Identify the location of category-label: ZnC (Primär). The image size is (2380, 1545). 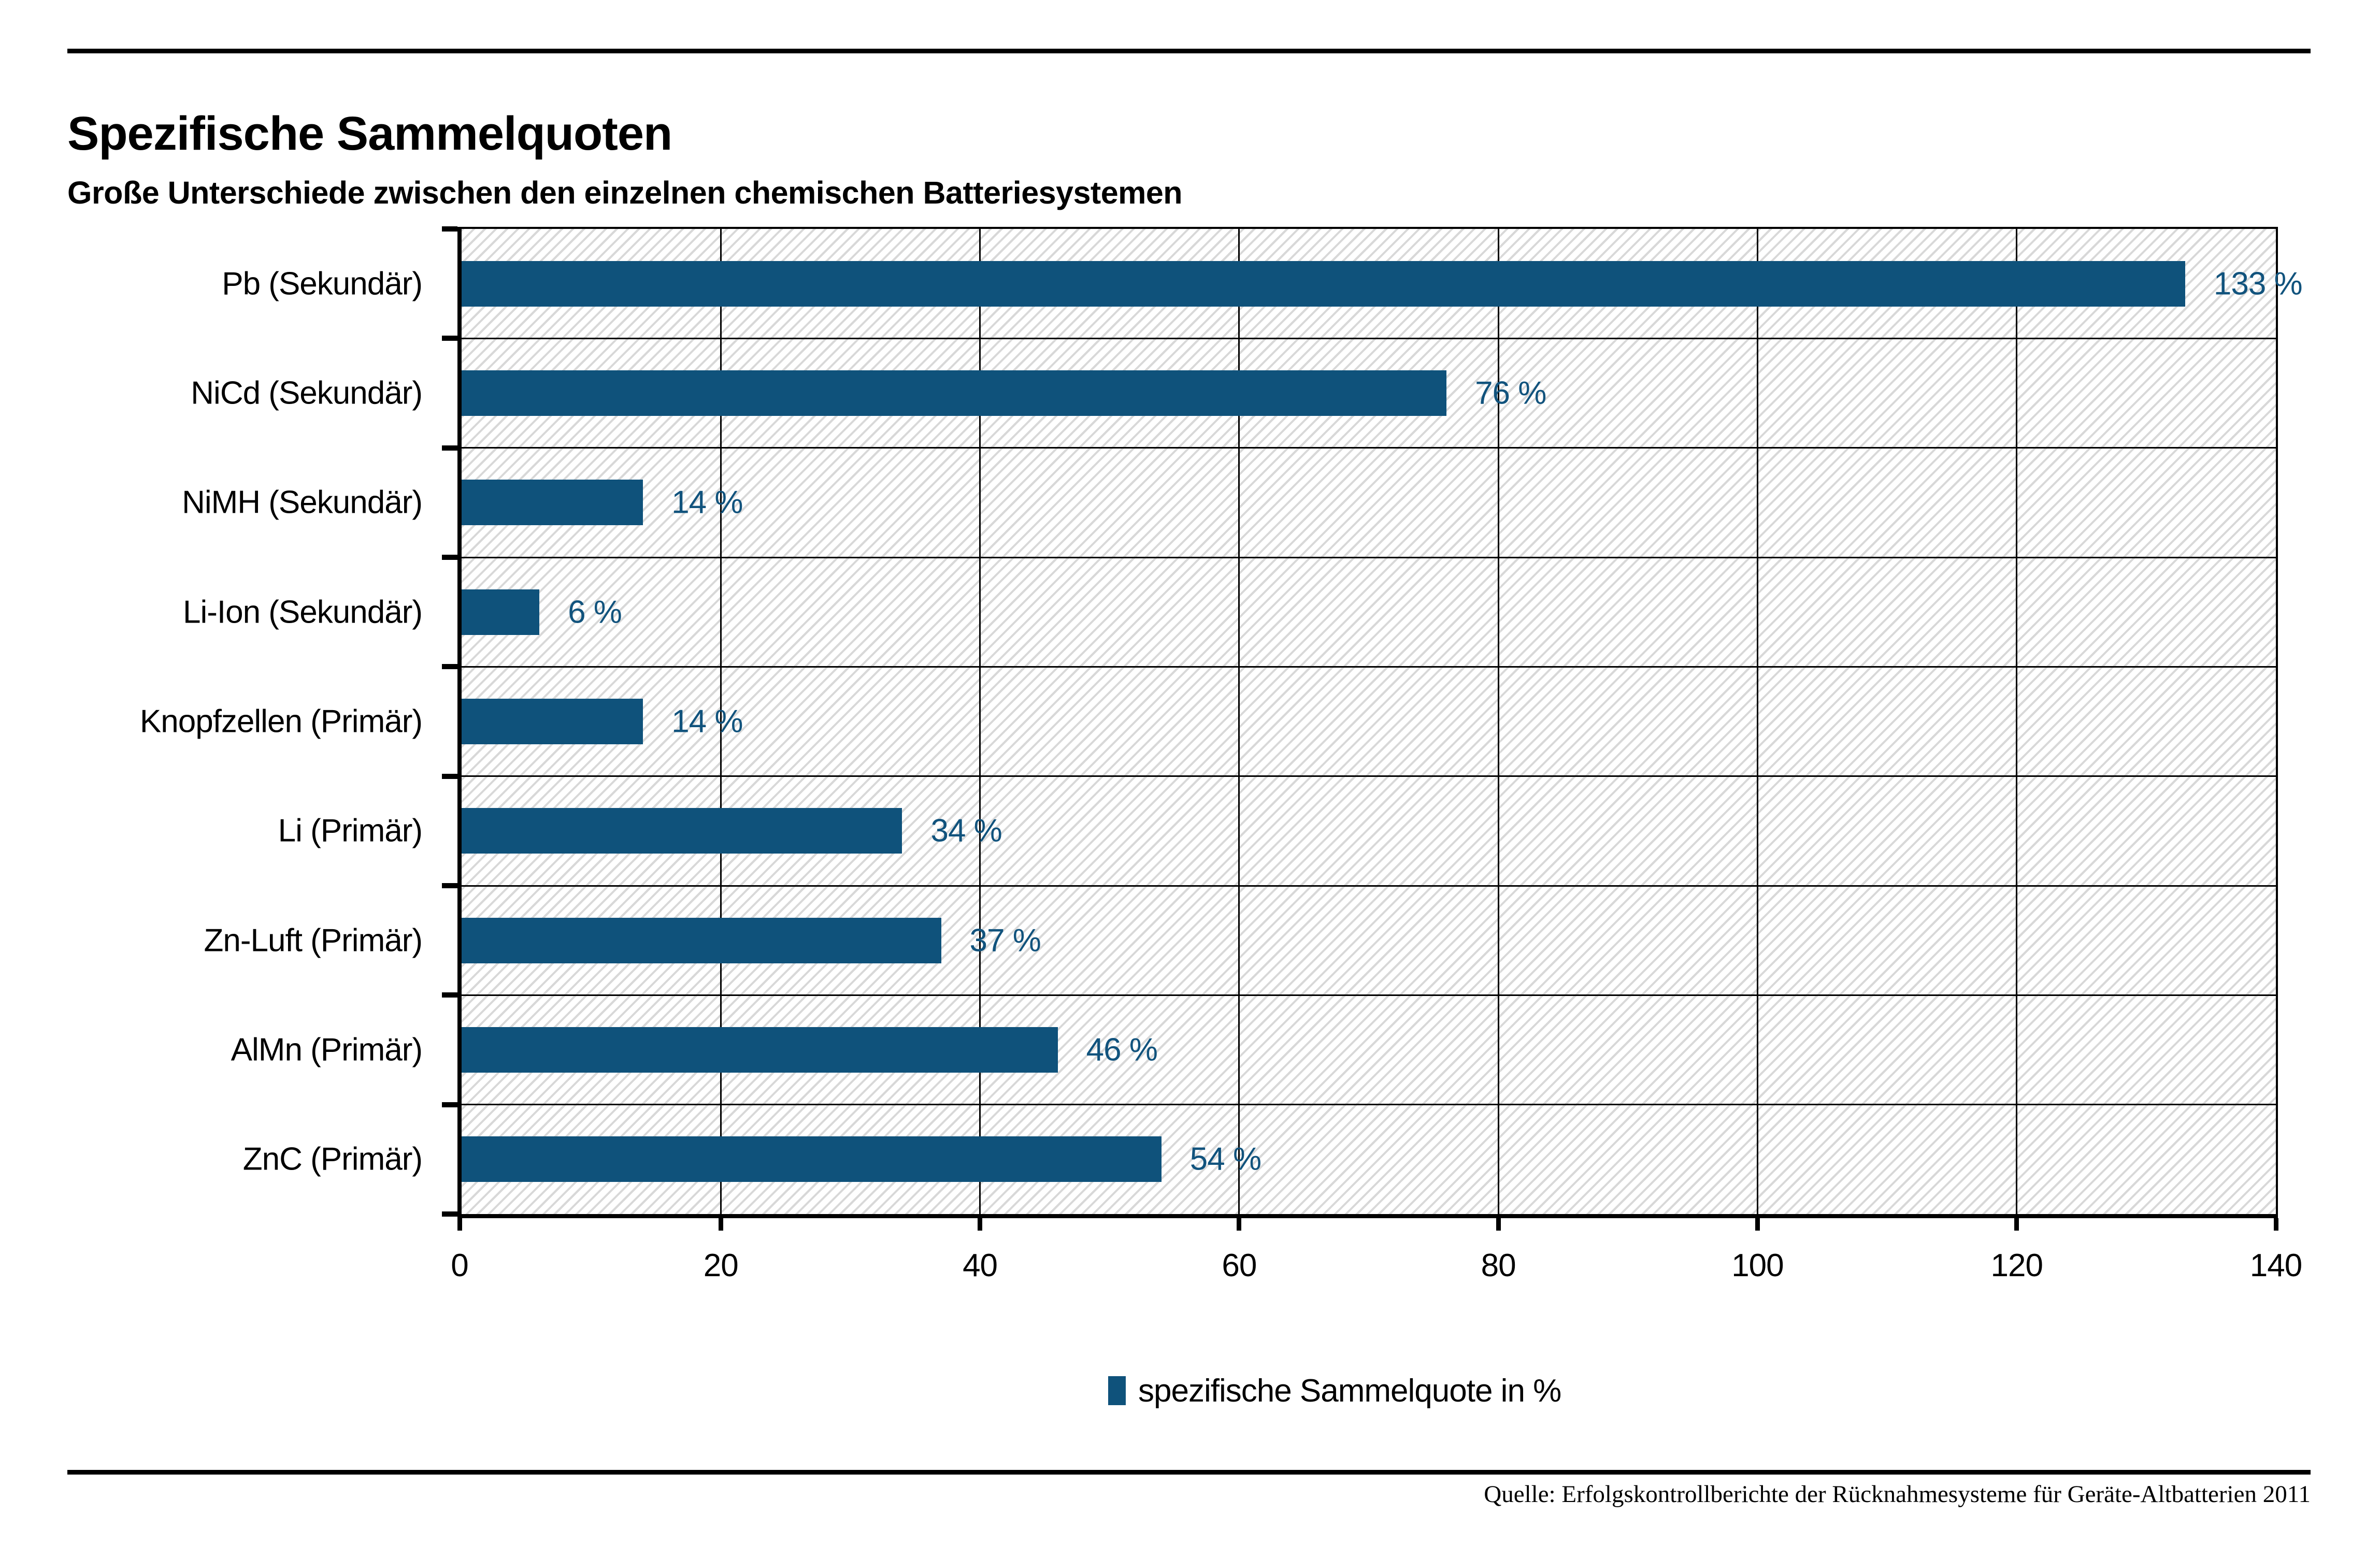
(332, 1159).